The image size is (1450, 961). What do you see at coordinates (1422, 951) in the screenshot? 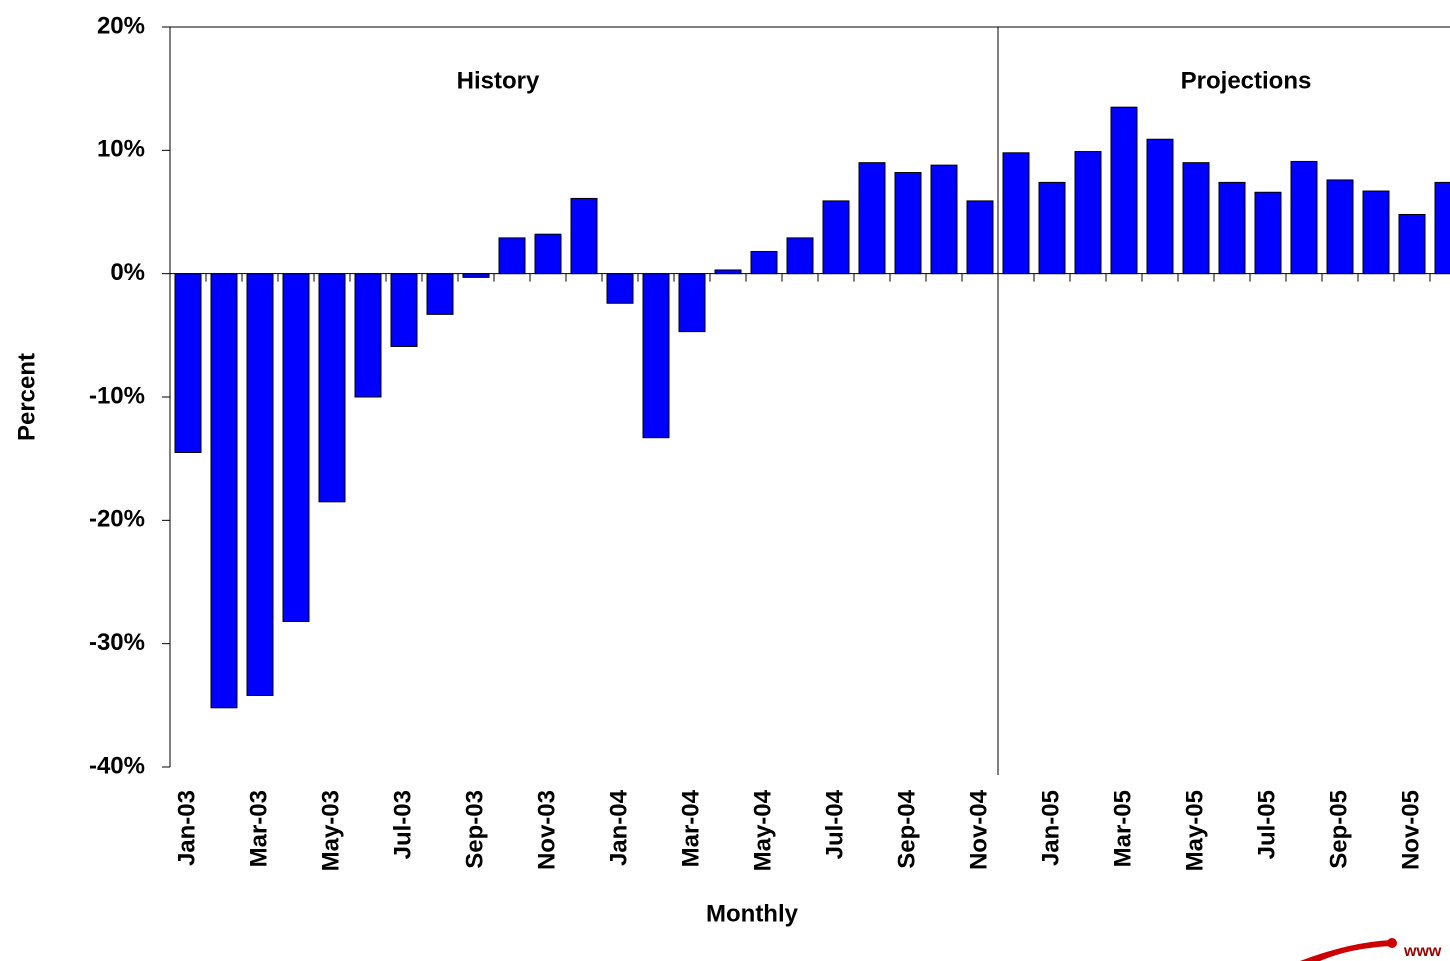
I see `logo-text: www` at bounding box center [1422, 951].